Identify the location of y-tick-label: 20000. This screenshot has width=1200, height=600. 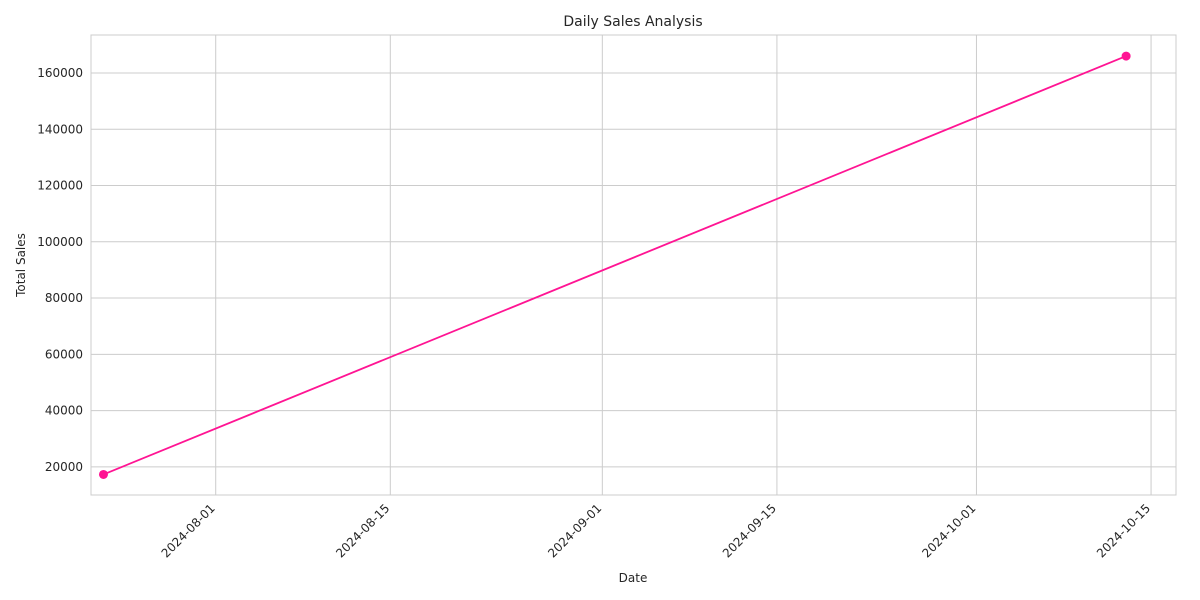
(64, 467).